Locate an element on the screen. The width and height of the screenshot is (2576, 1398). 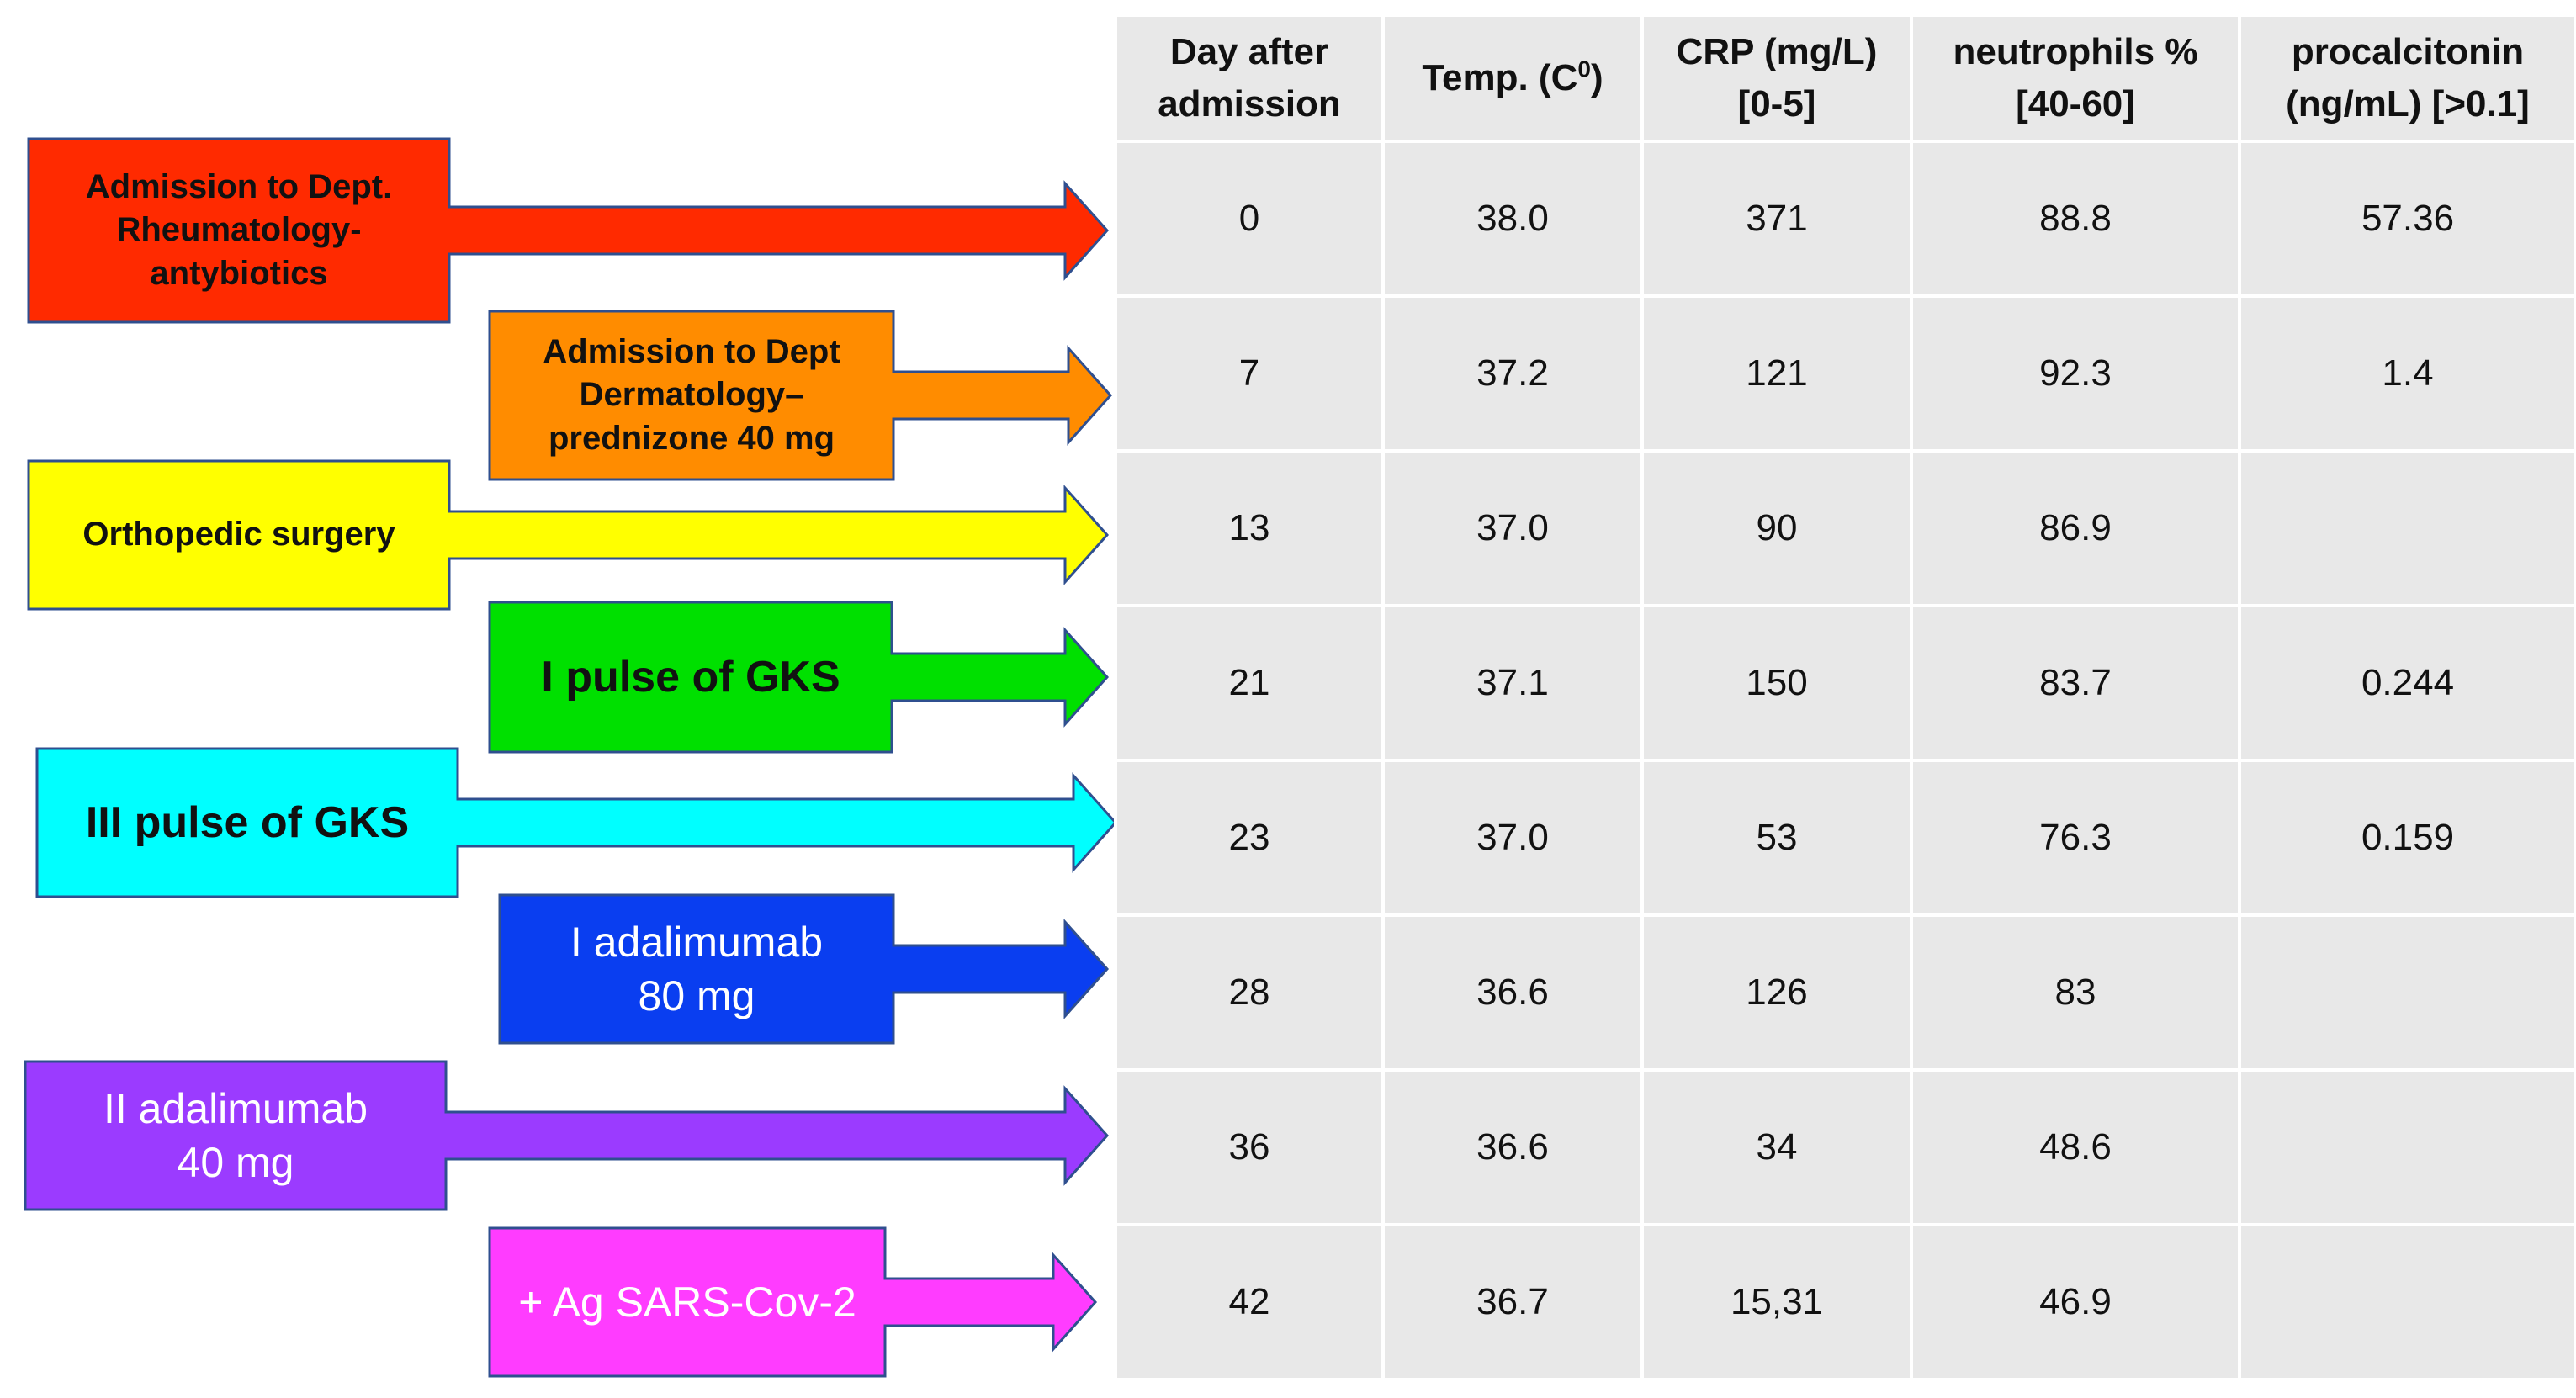
cell-crp: 34 is located at coordinates (1776, 1147).